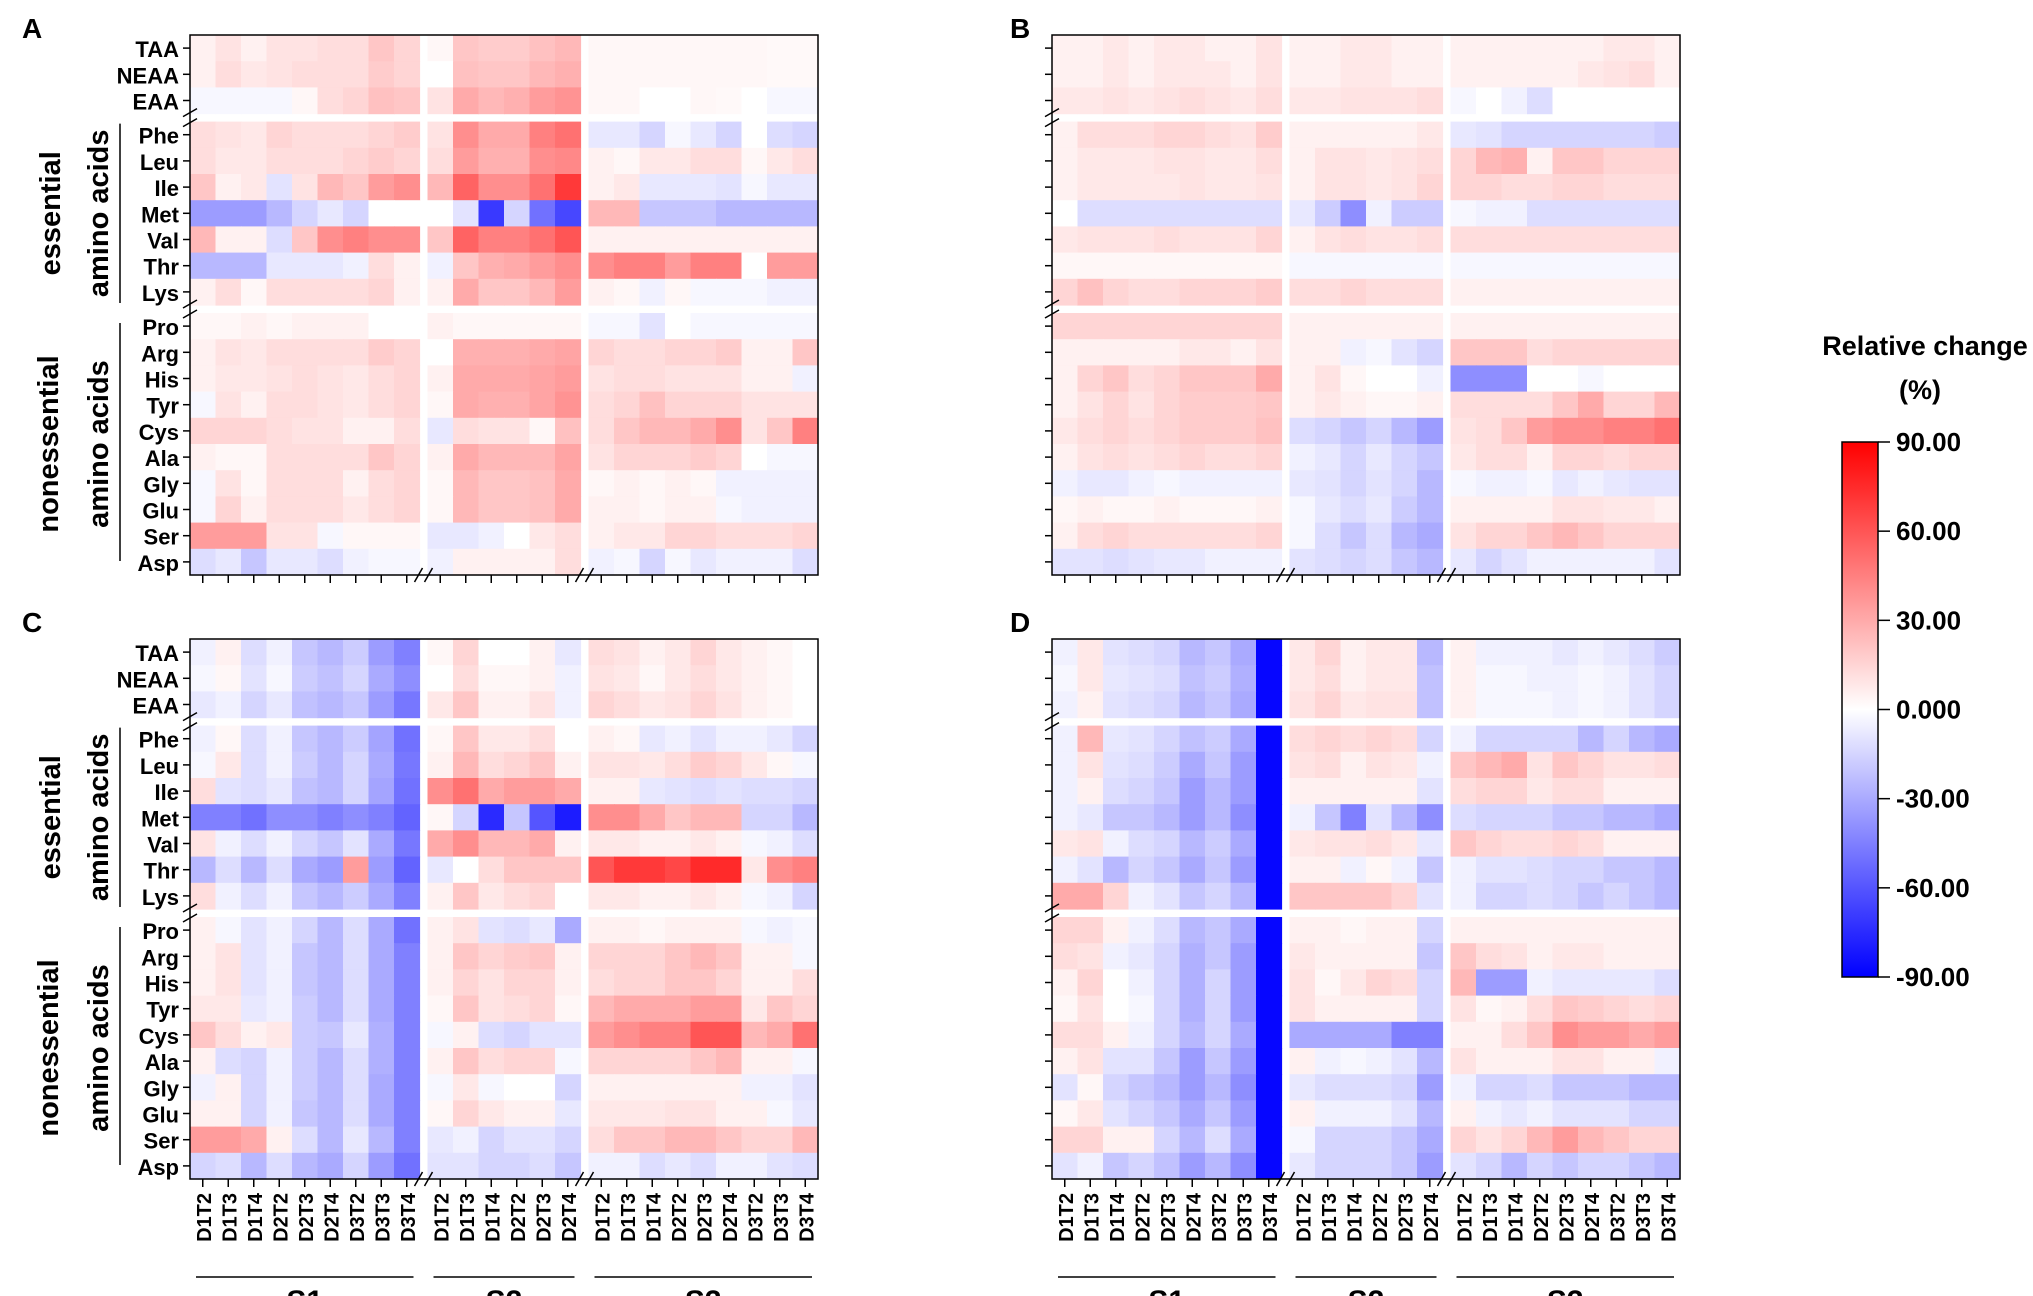 This screenshot has width=2033, height=1296. Describe the element at coordinates (782, 1217) in the screenshot. I see `column-label: D3T3` at that location.